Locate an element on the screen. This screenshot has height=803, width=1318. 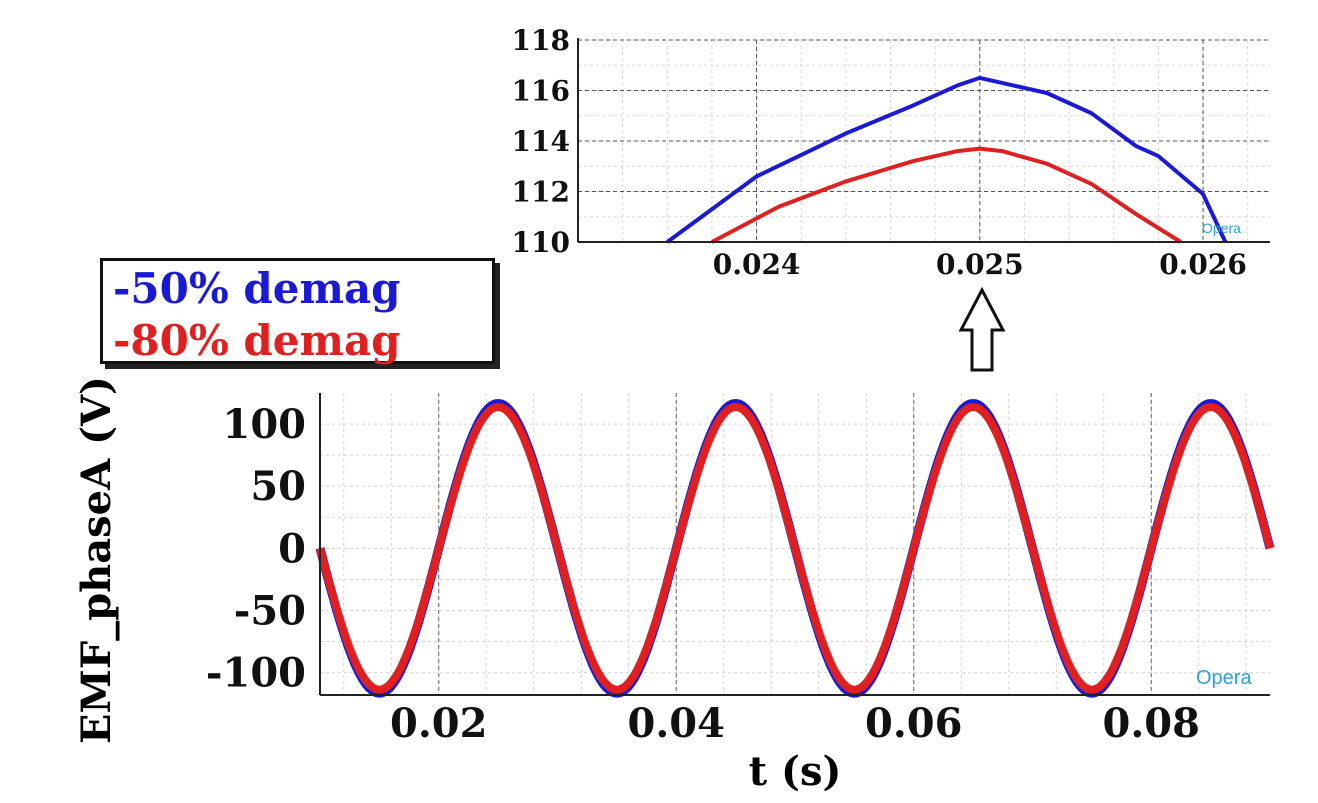
zoom-x-tick-label: 0.025 is located at coordinates (980, 264).